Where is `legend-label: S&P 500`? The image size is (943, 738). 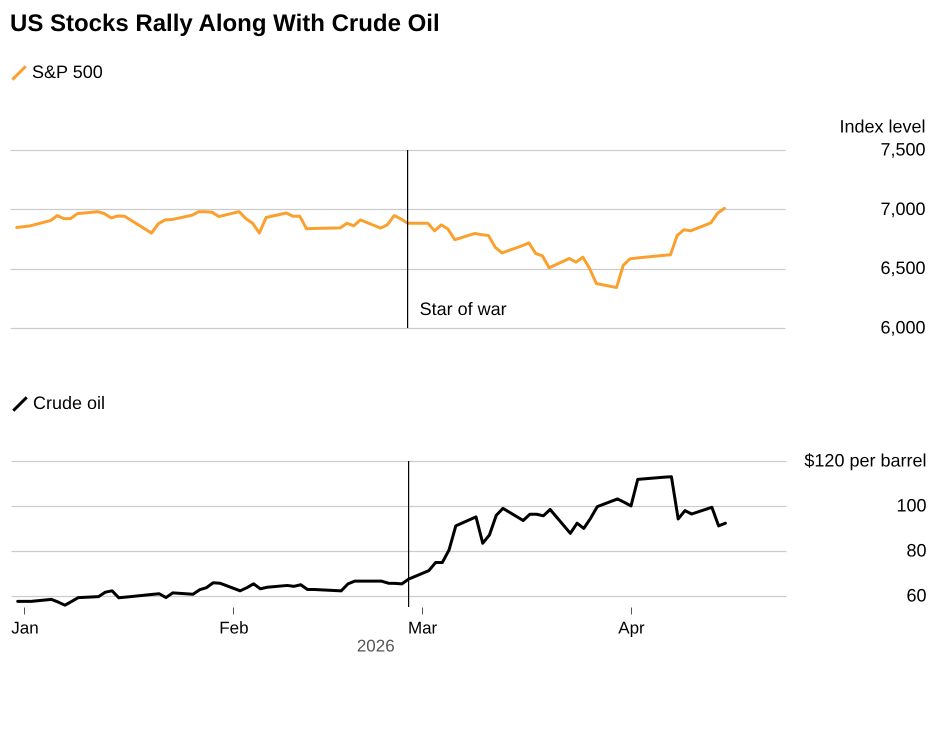
legend-label: S&P 500 is located at coordinates (67, 72).